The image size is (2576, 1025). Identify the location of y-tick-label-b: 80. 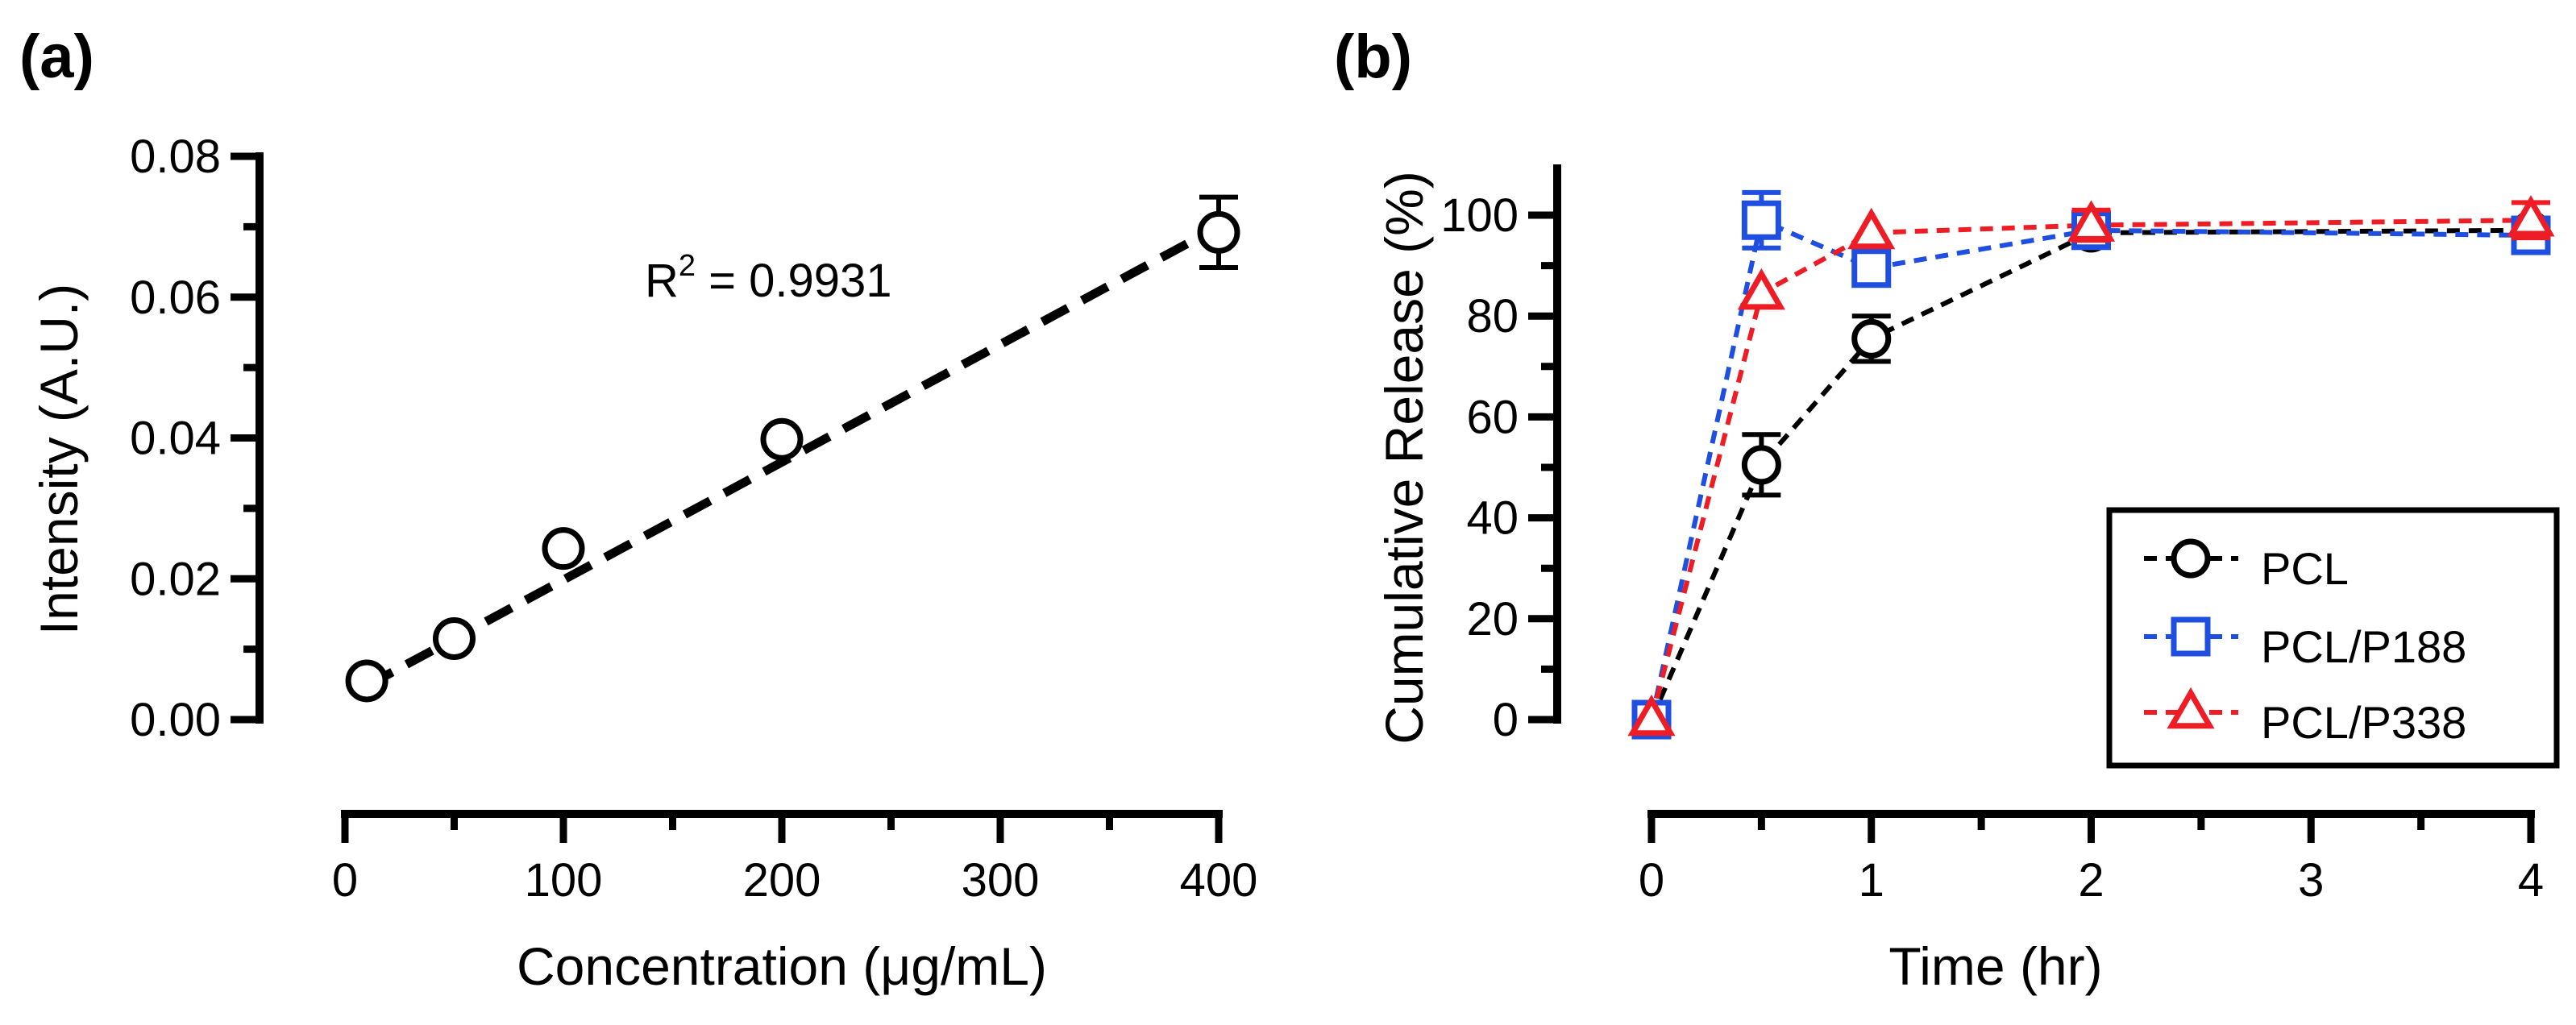
(1492, 316).